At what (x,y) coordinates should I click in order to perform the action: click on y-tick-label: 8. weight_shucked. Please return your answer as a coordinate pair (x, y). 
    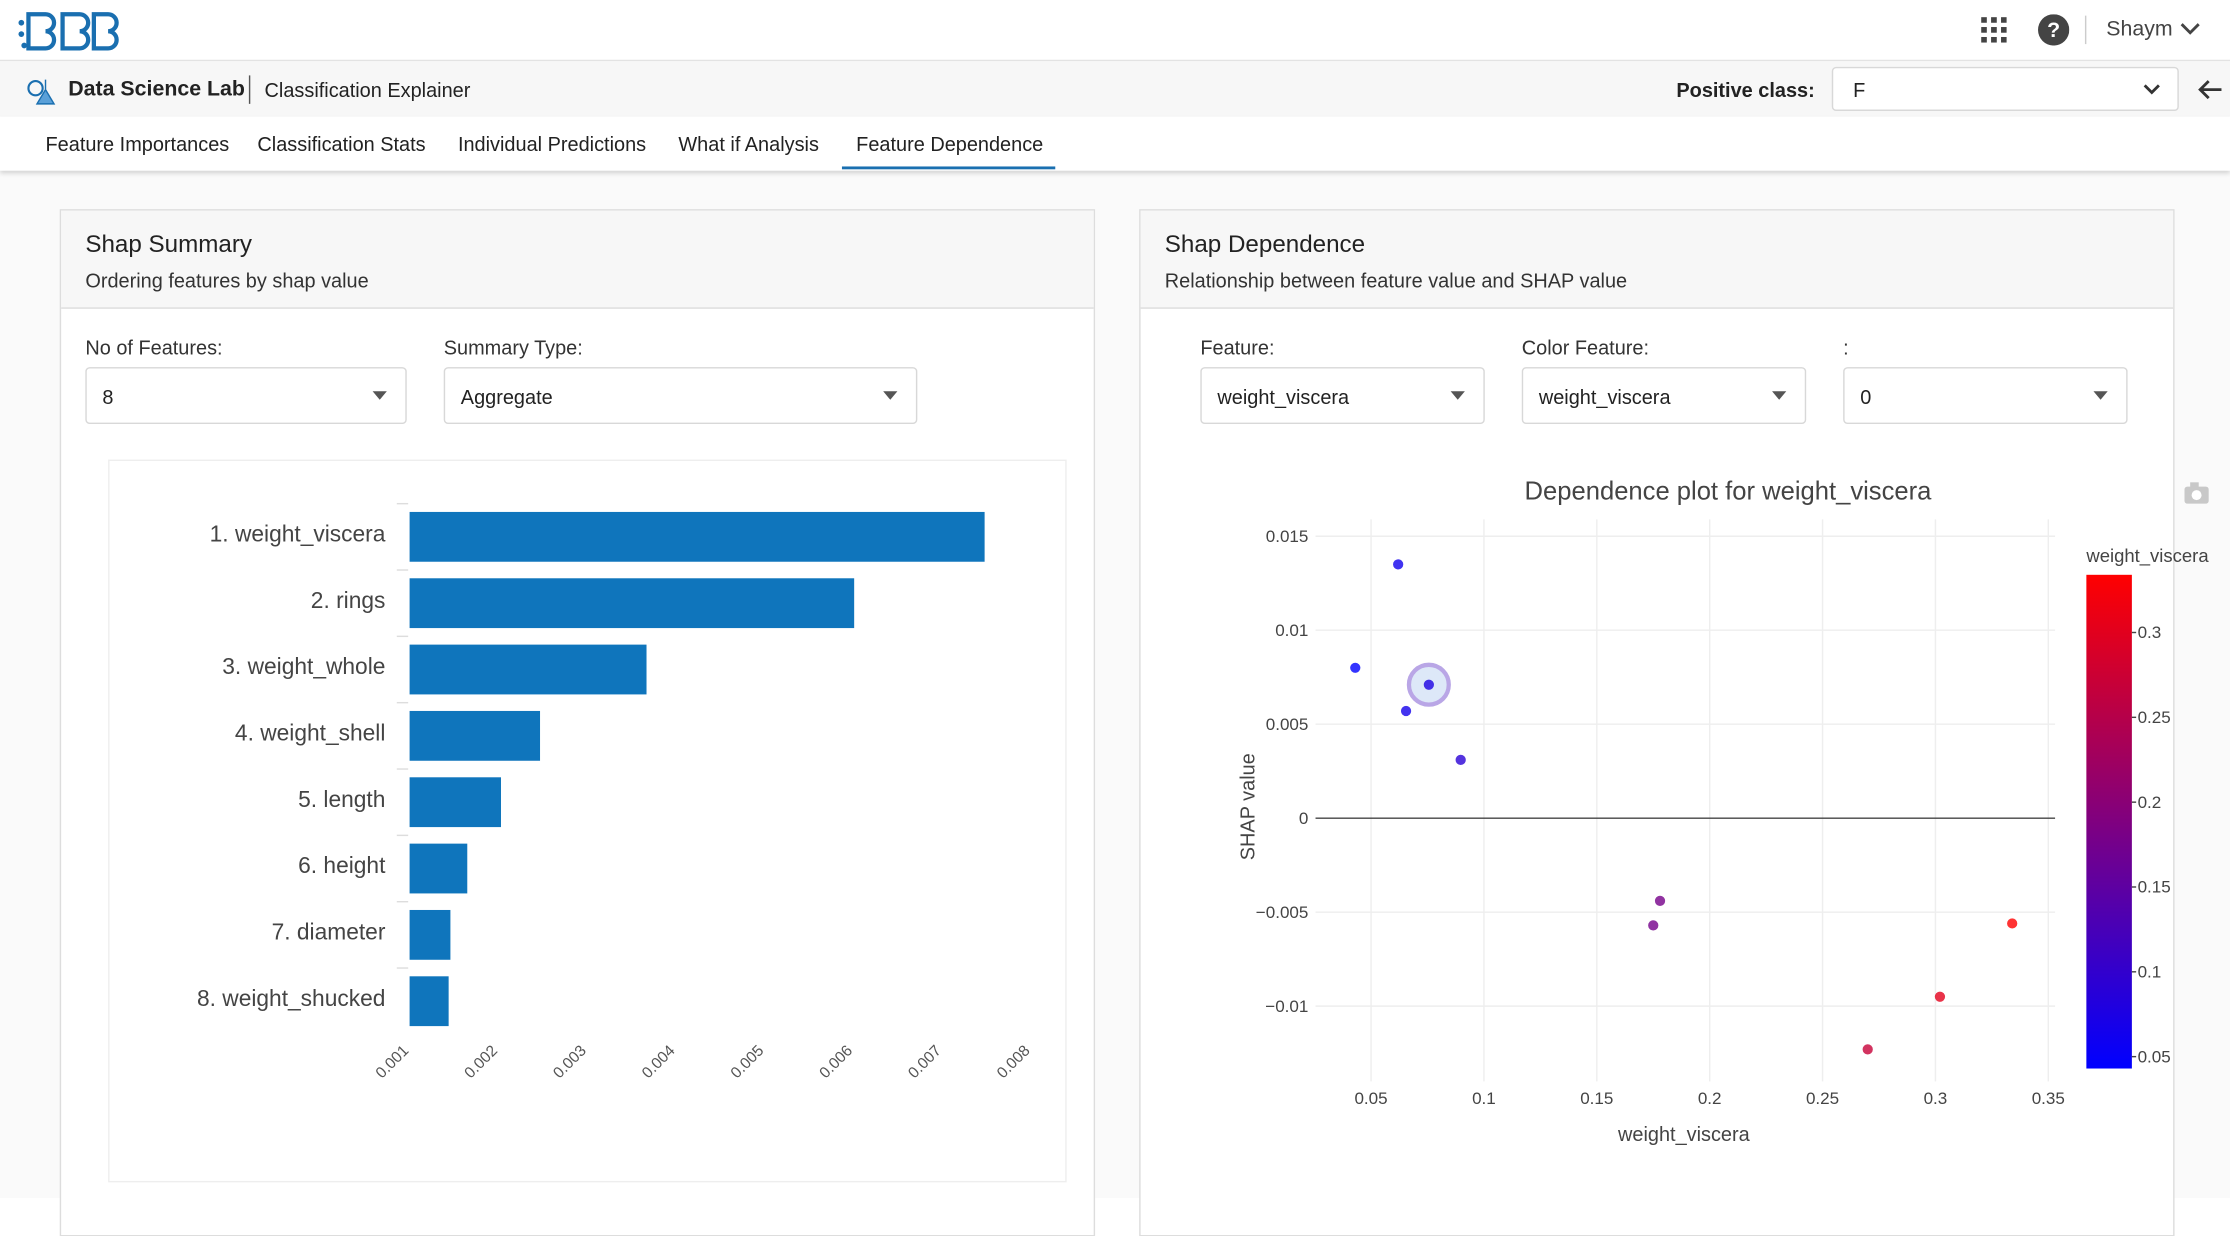
    Looking at the image, I should click on (291, 998).